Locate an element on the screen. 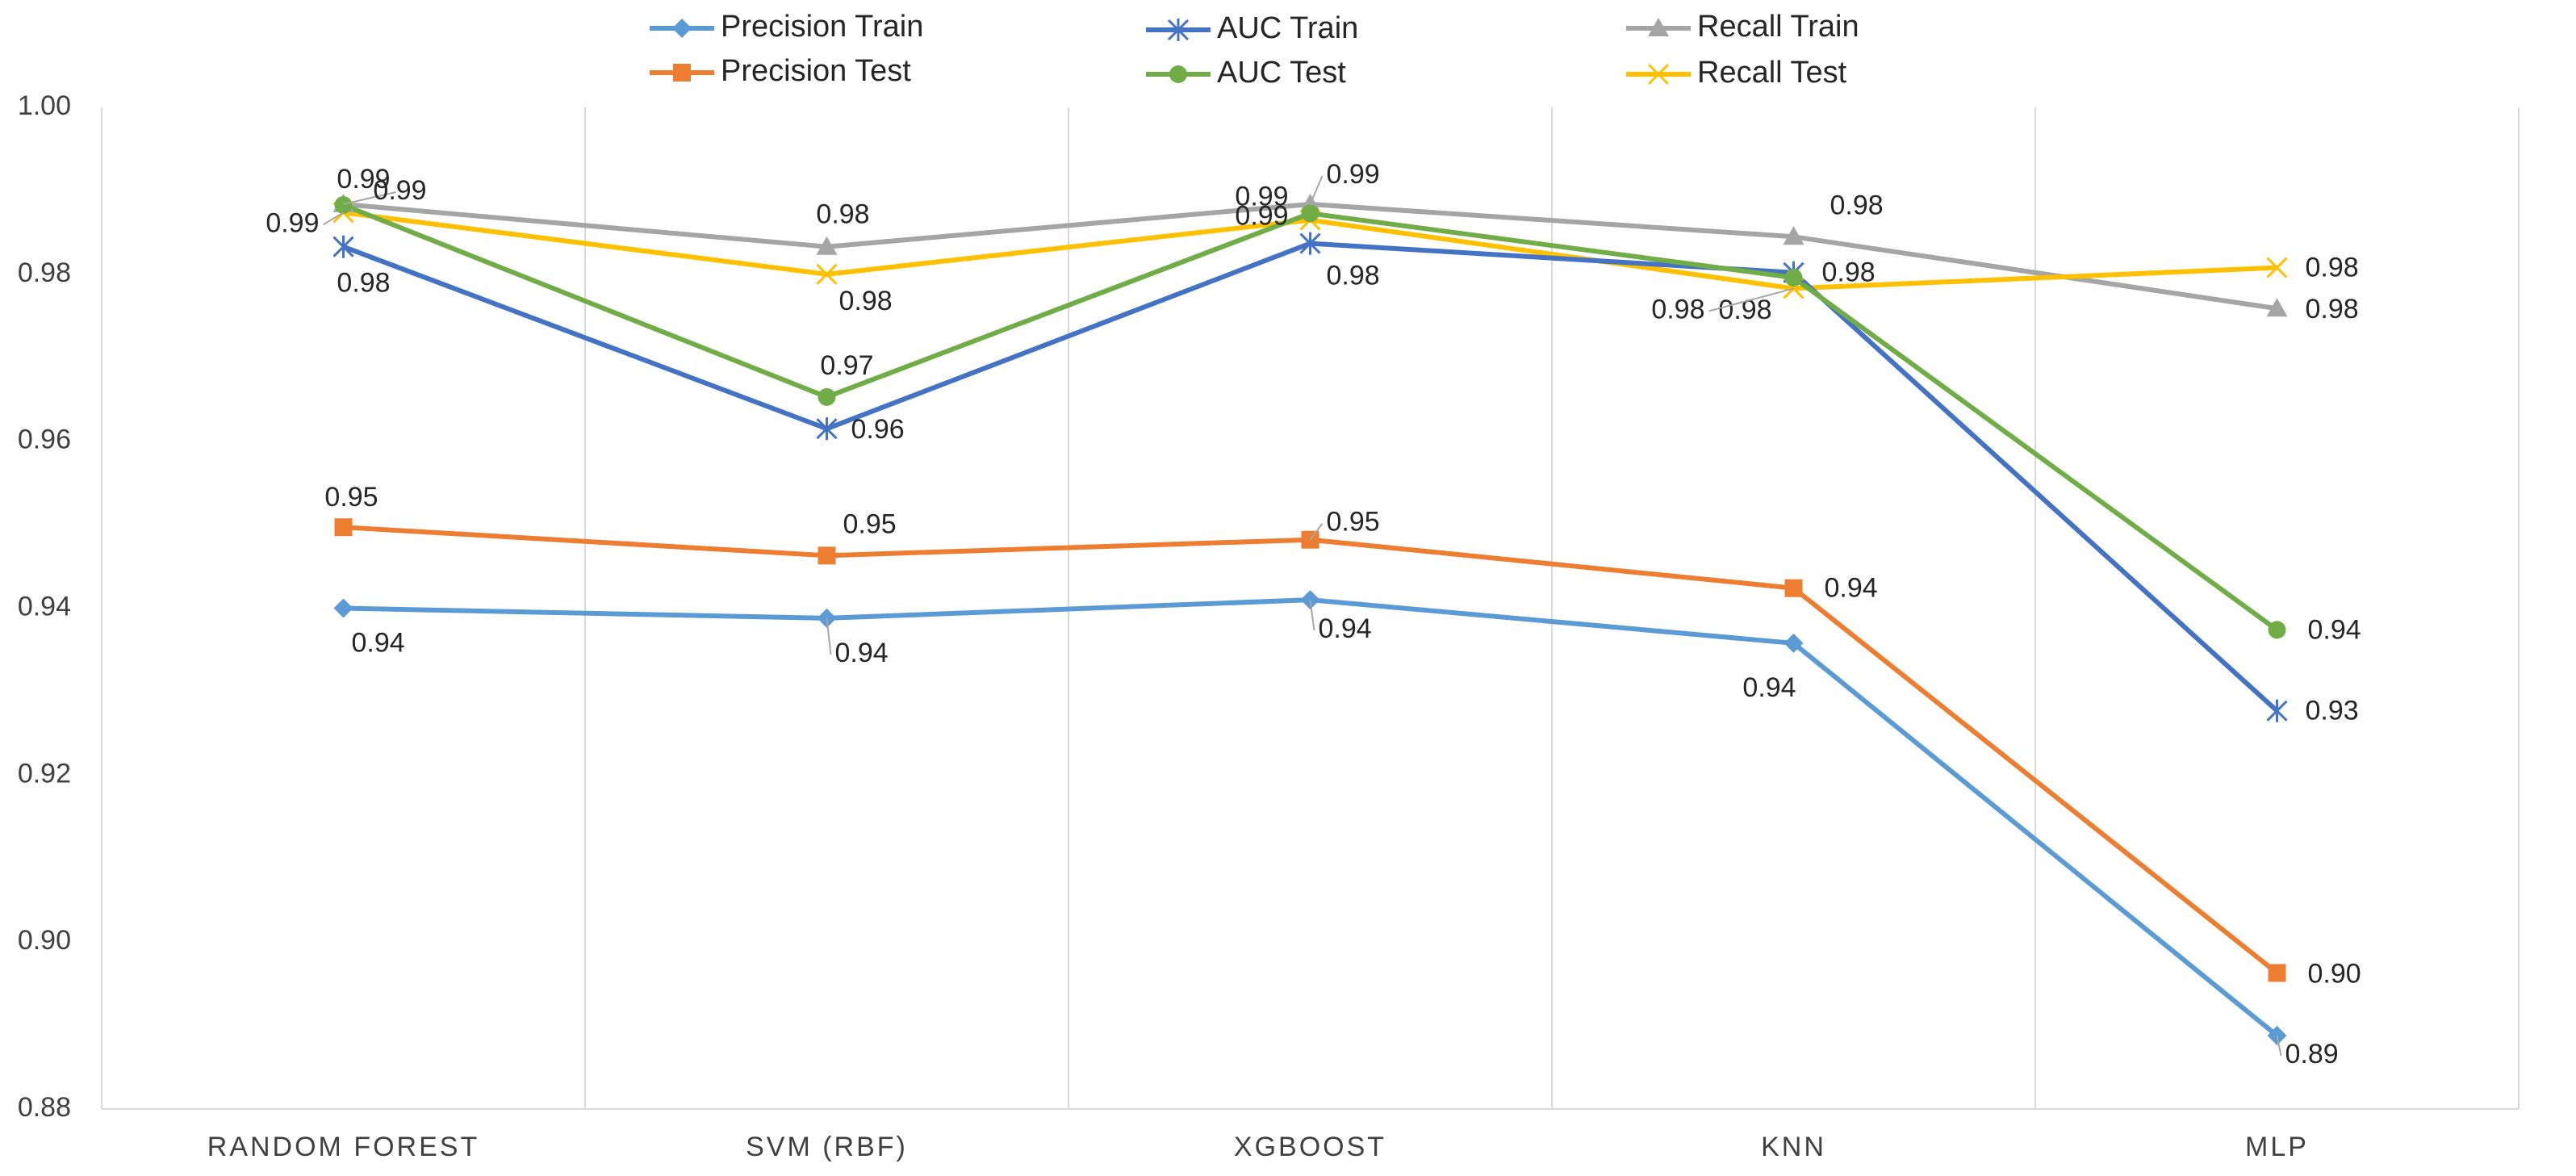 This screenshot has width=2576, height=1176. legend-item-precision-train: Precision Train is located at coordinates (786, 27).